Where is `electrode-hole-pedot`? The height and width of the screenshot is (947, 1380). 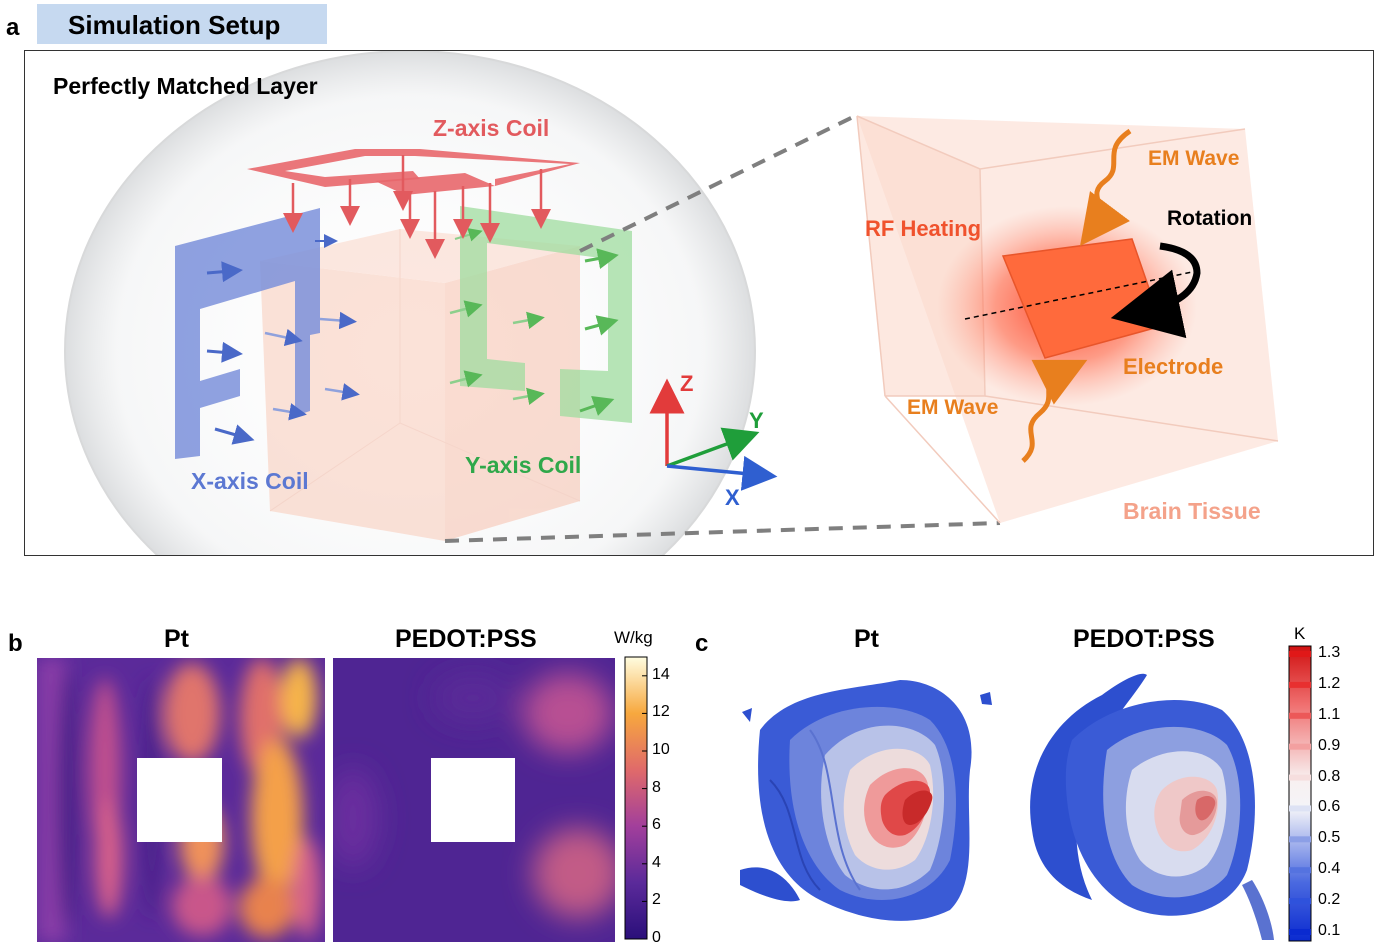 electrode-hole-pedot is located at coordinates (473, 800).